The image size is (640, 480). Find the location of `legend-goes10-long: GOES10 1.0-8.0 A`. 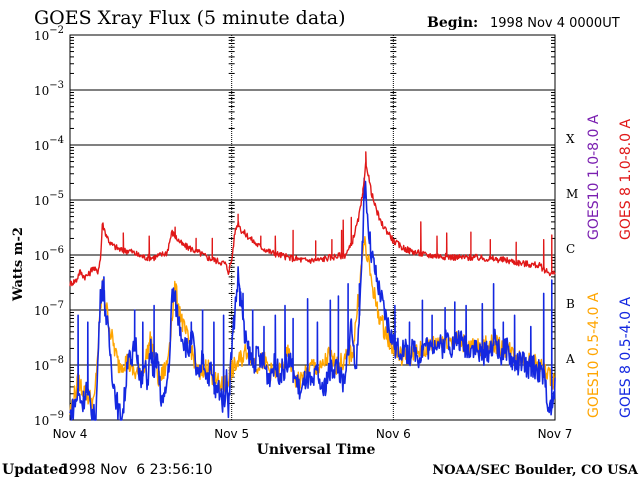

legend-goes10-long: GOES10 1.0-8.0 A is located at coordinates (594, 177).